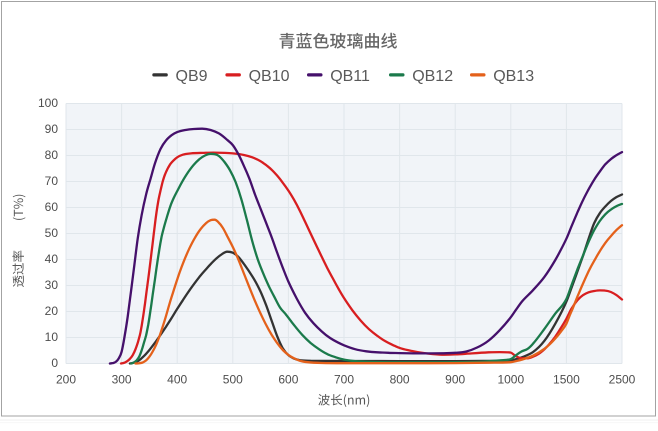 This screenshot has height=431, width=658. Describe the element at coordinates (622, 380) in the screenshot. I see `svg-text: 2500` at that location.